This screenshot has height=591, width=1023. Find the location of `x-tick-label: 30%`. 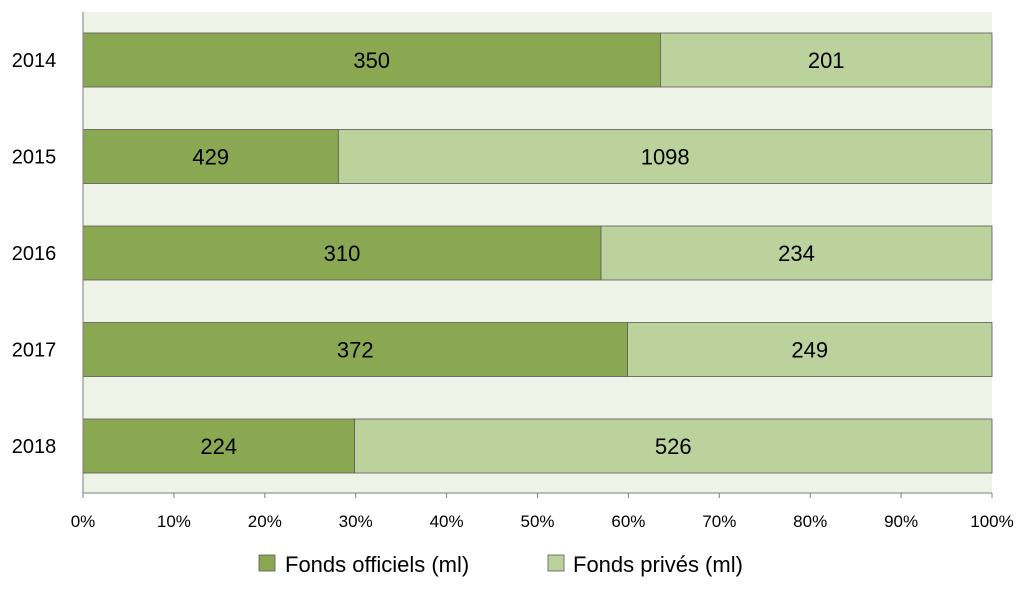

x-tick-label: 30% is located at coordinates (356, 521).